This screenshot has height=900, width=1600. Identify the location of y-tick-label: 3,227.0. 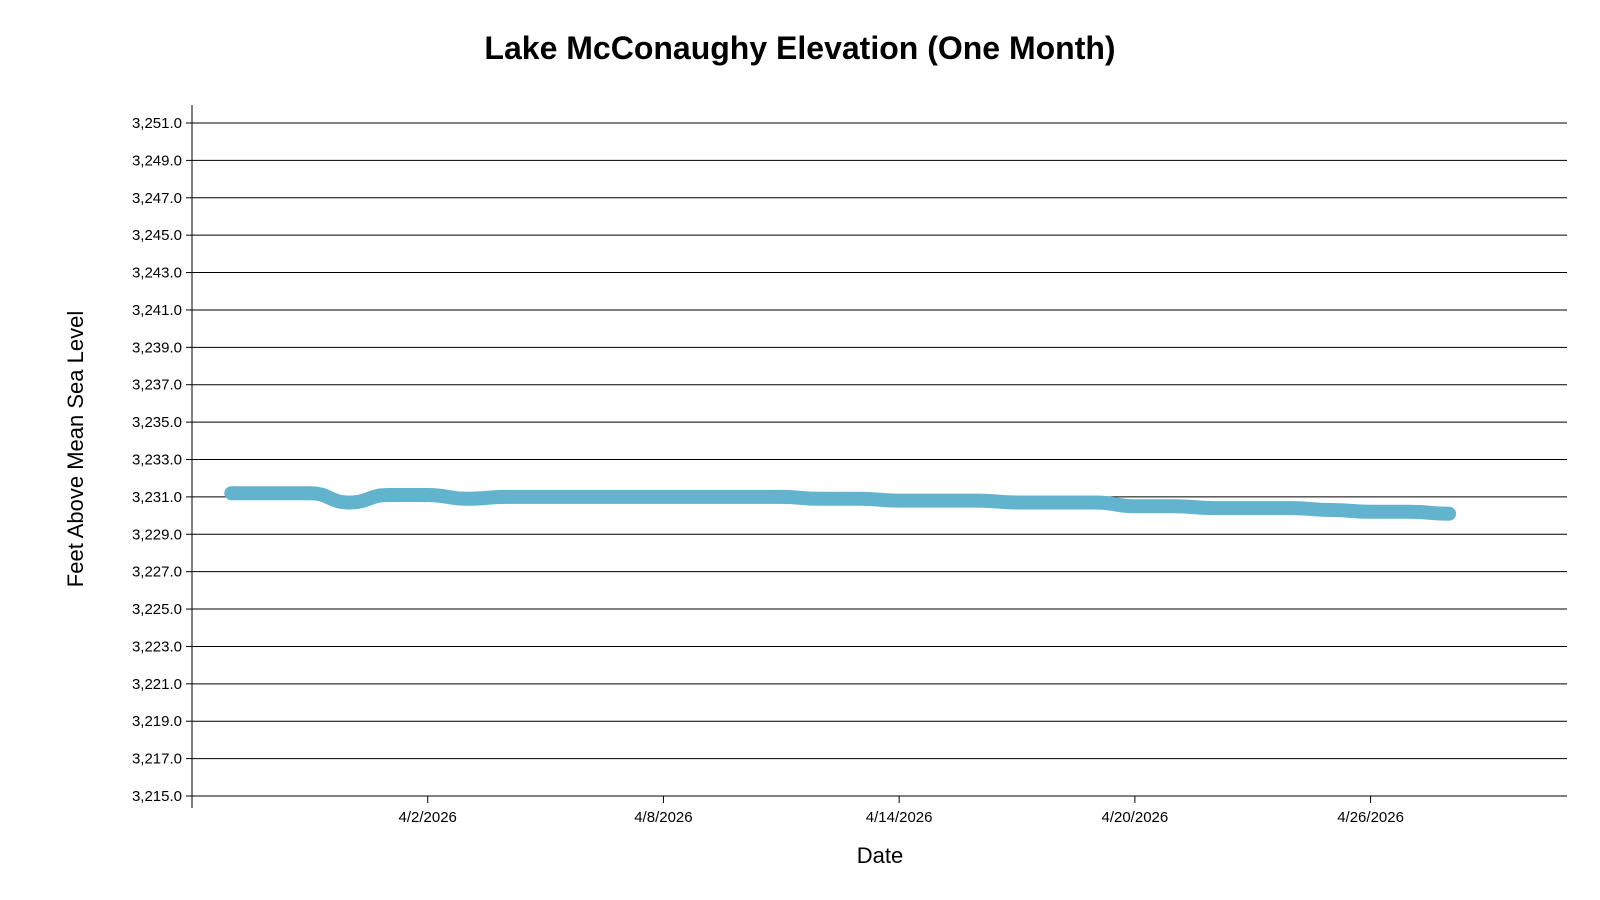
(157, 572).